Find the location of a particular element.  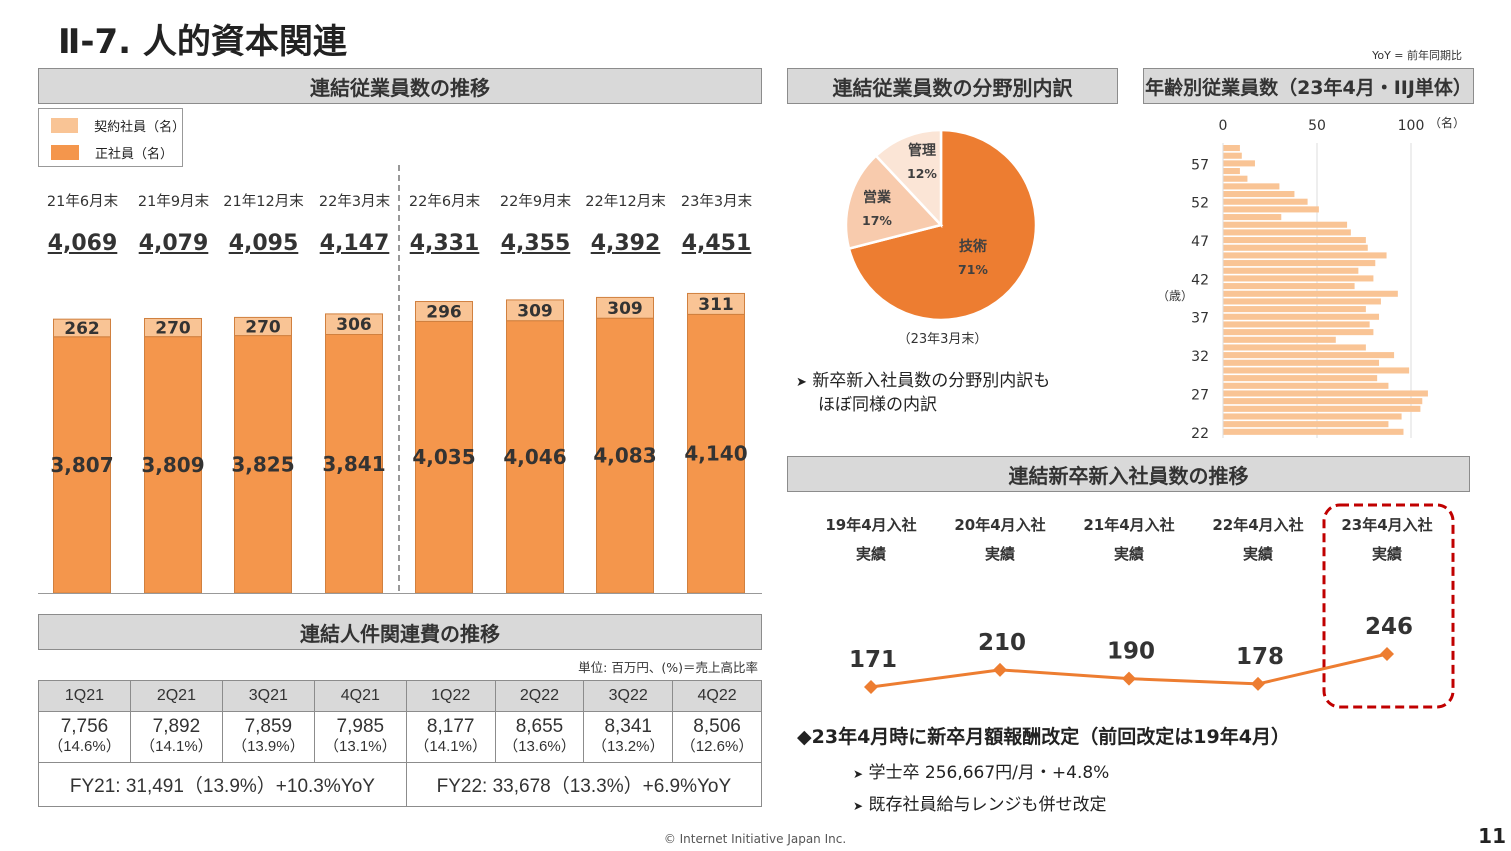

y-tick-label: 27 is located at coordinates (1200, 395).